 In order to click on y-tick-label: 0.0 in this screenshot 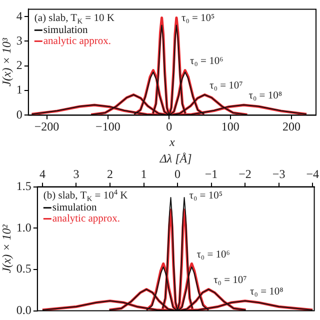, I will do `click(24, 309)`.